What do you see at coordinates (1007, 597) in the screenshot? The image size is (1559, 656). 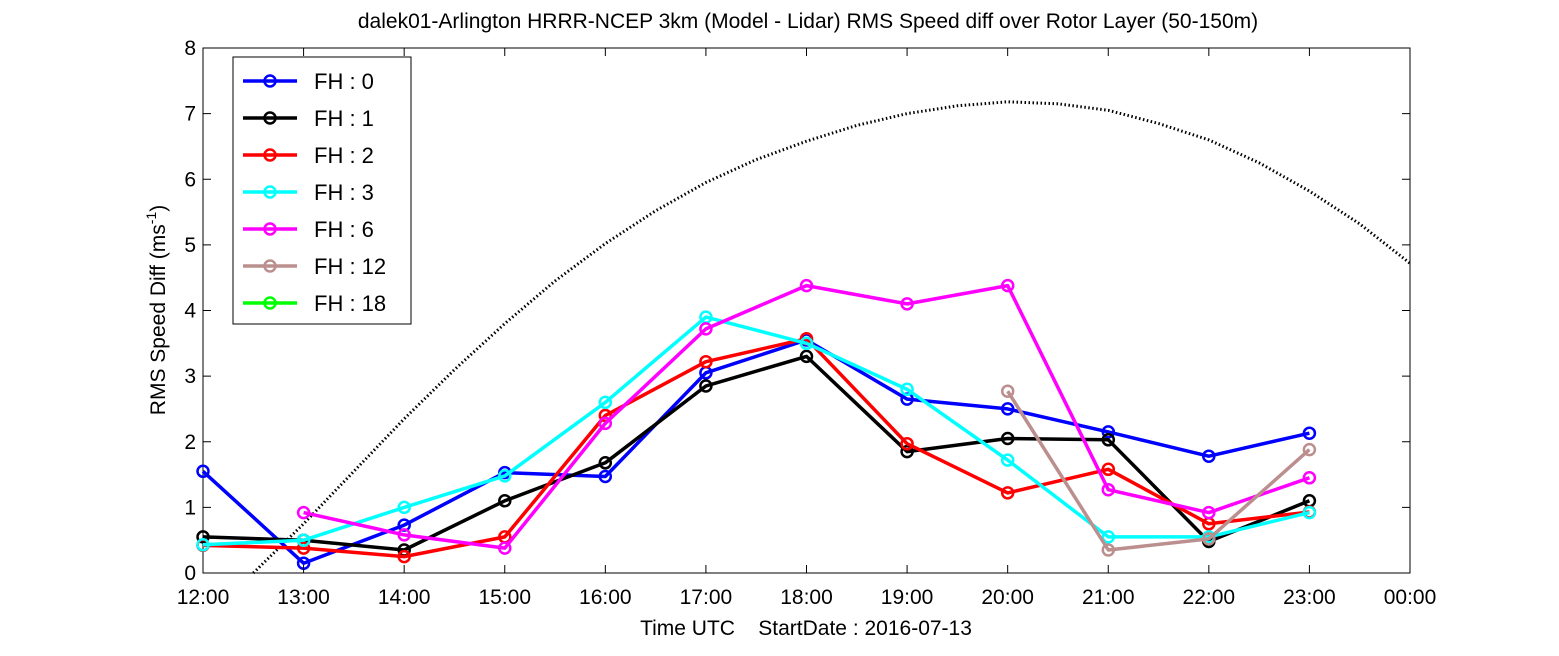 I see `x-tick-label: 20:00` at bounding box center [1007, 597].